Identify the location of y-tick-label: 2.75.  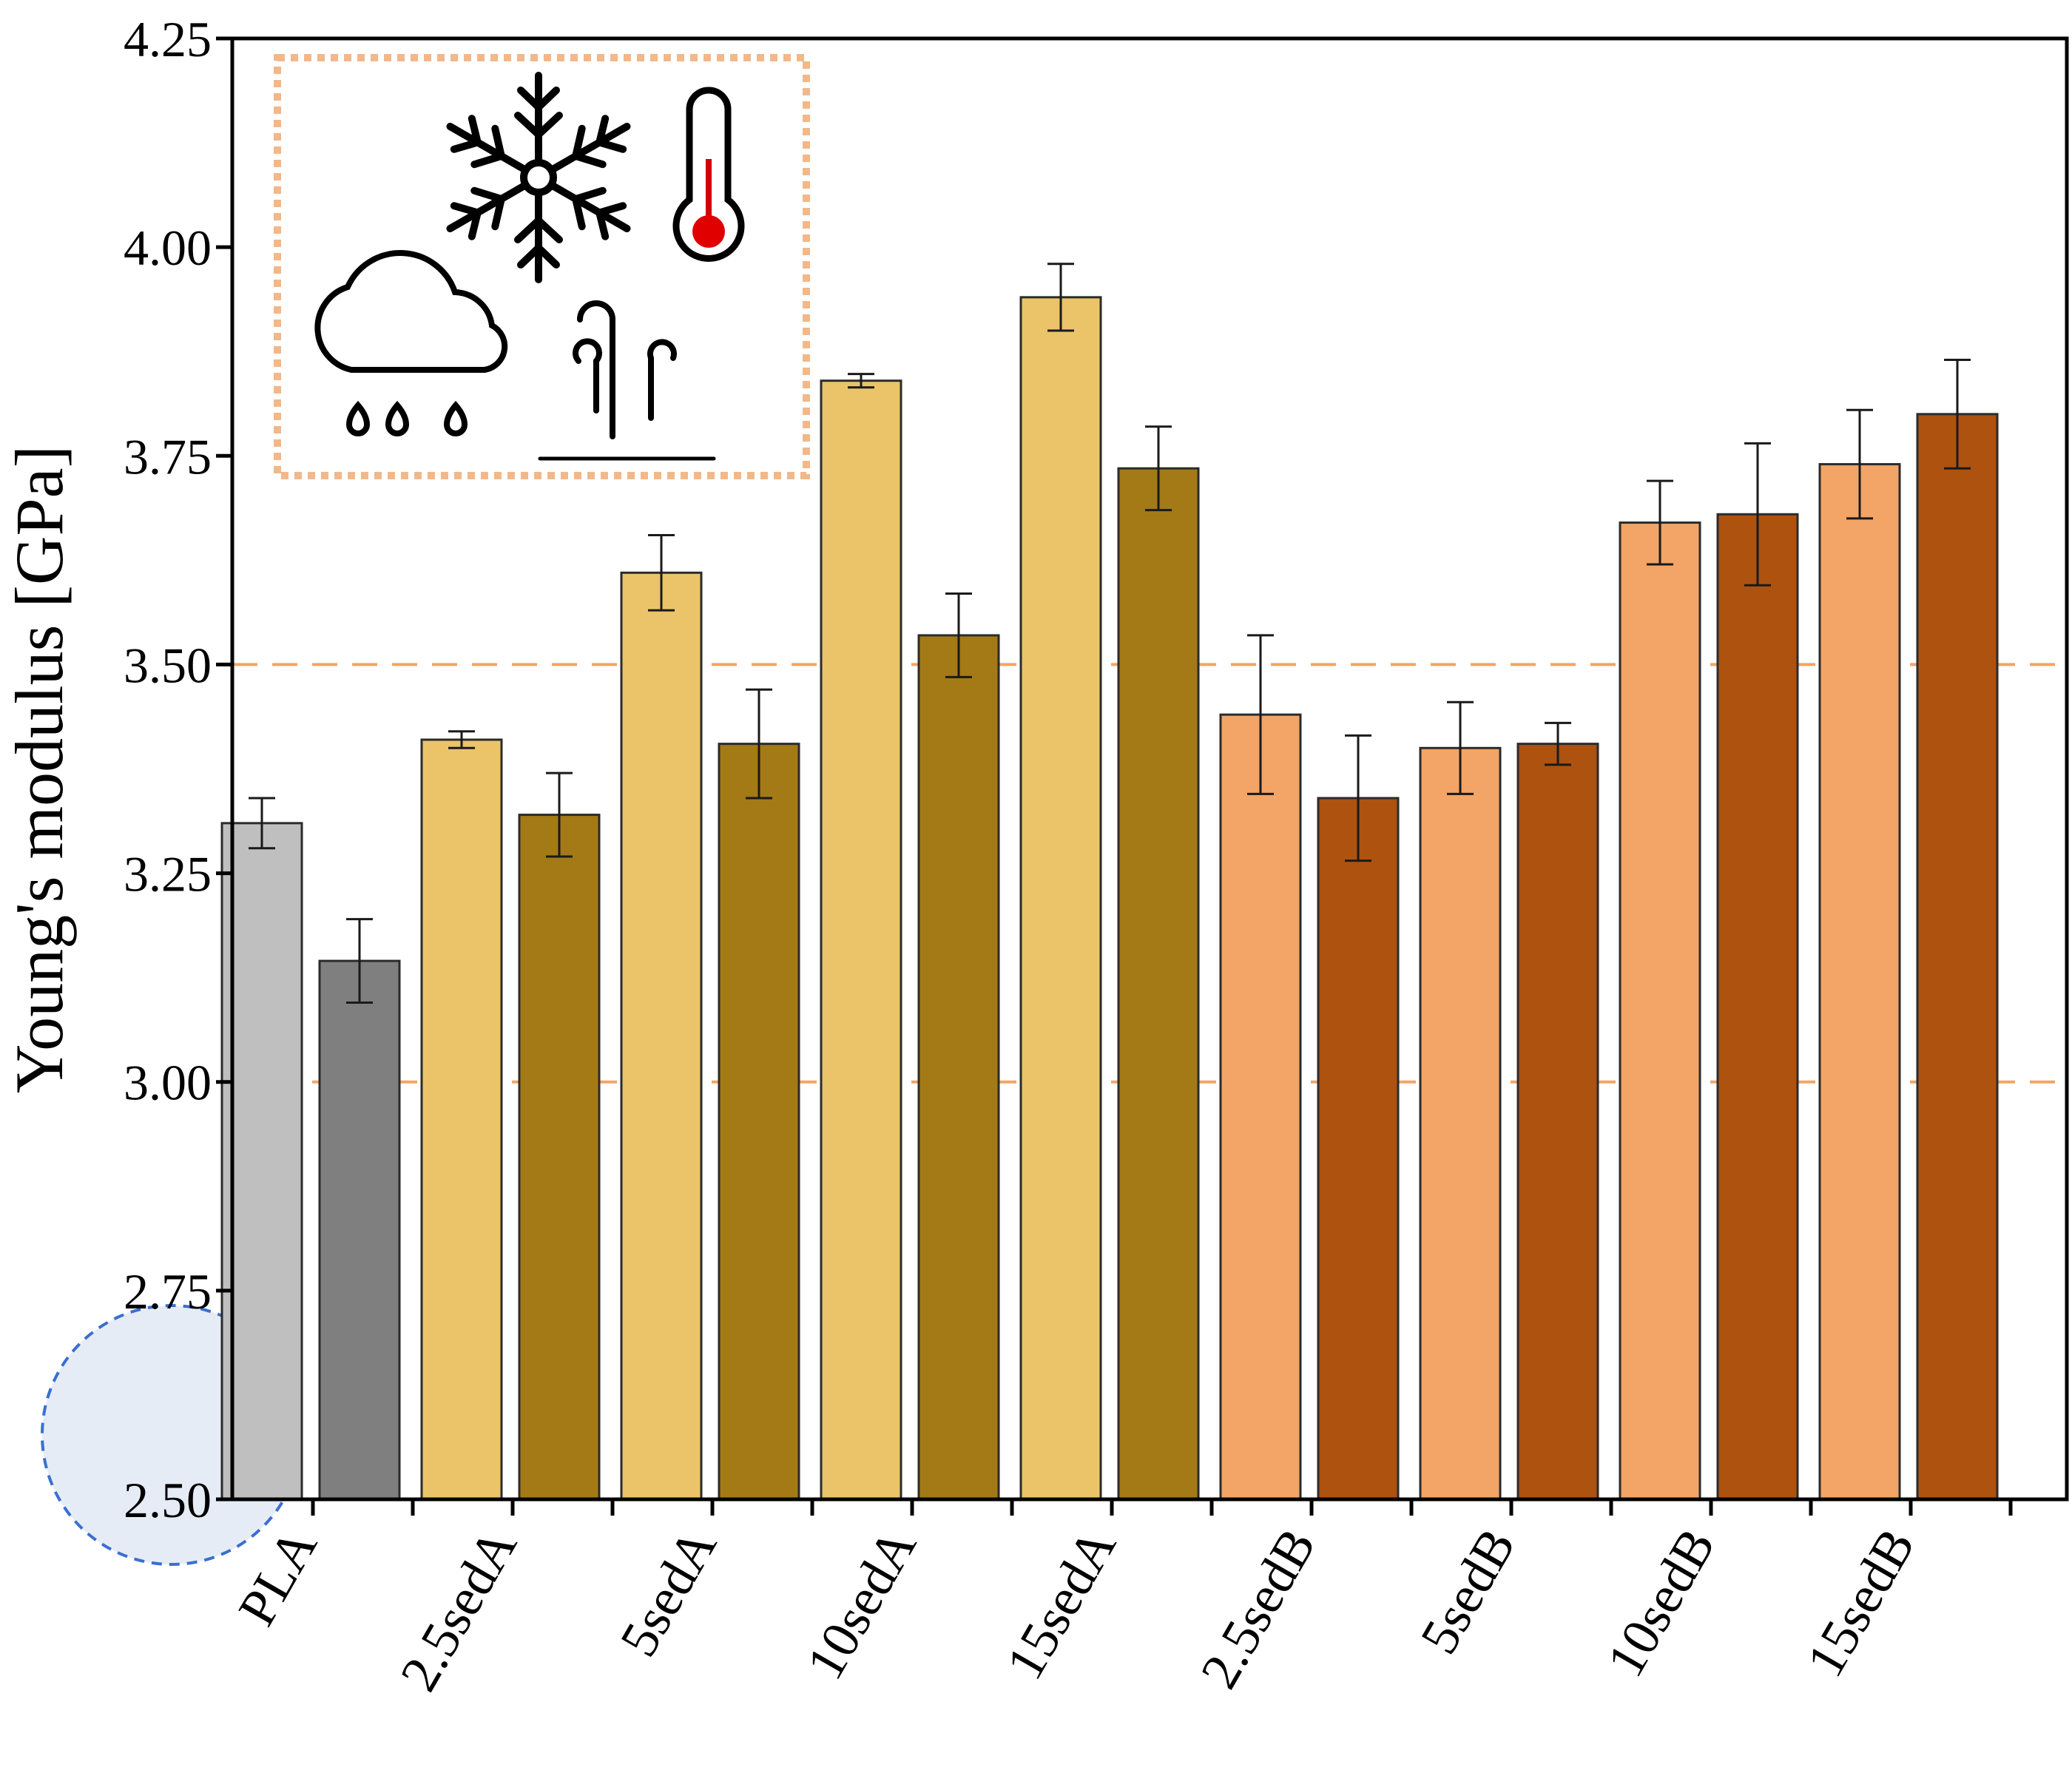
(168, 1291).